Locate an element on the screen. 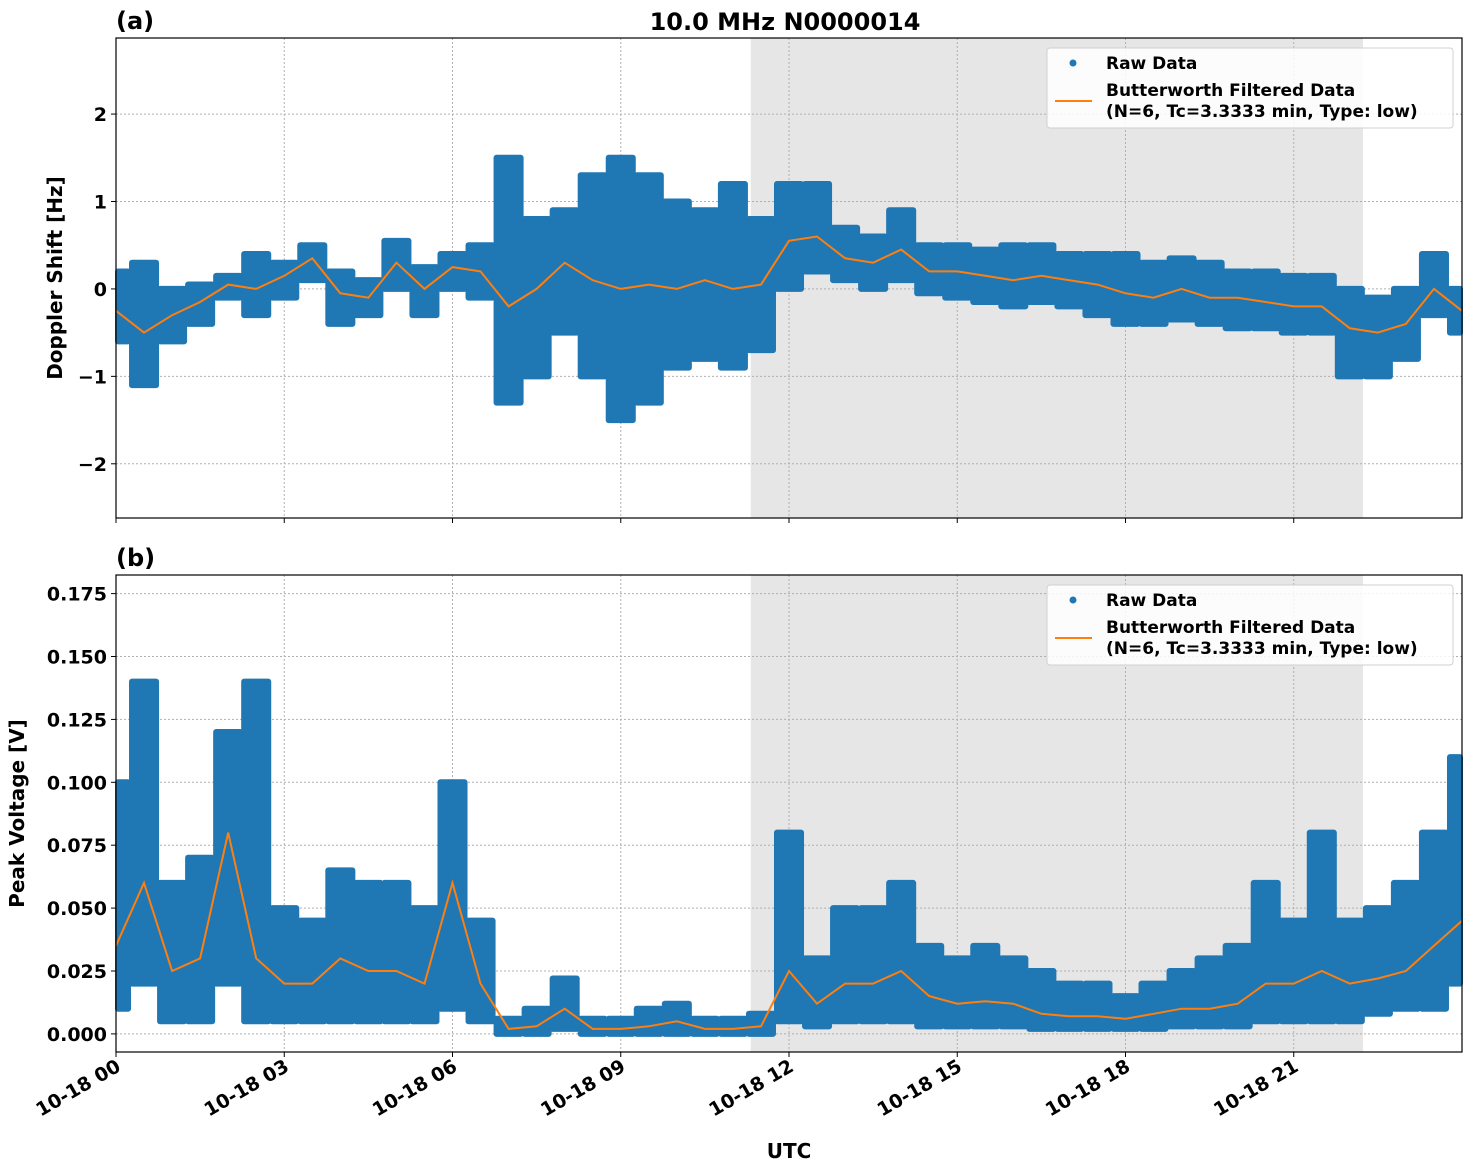 The height and width of the screenshot is (1176, 1472). x-tick-label: 10-18 15 is located at coordinates (919, 1088).